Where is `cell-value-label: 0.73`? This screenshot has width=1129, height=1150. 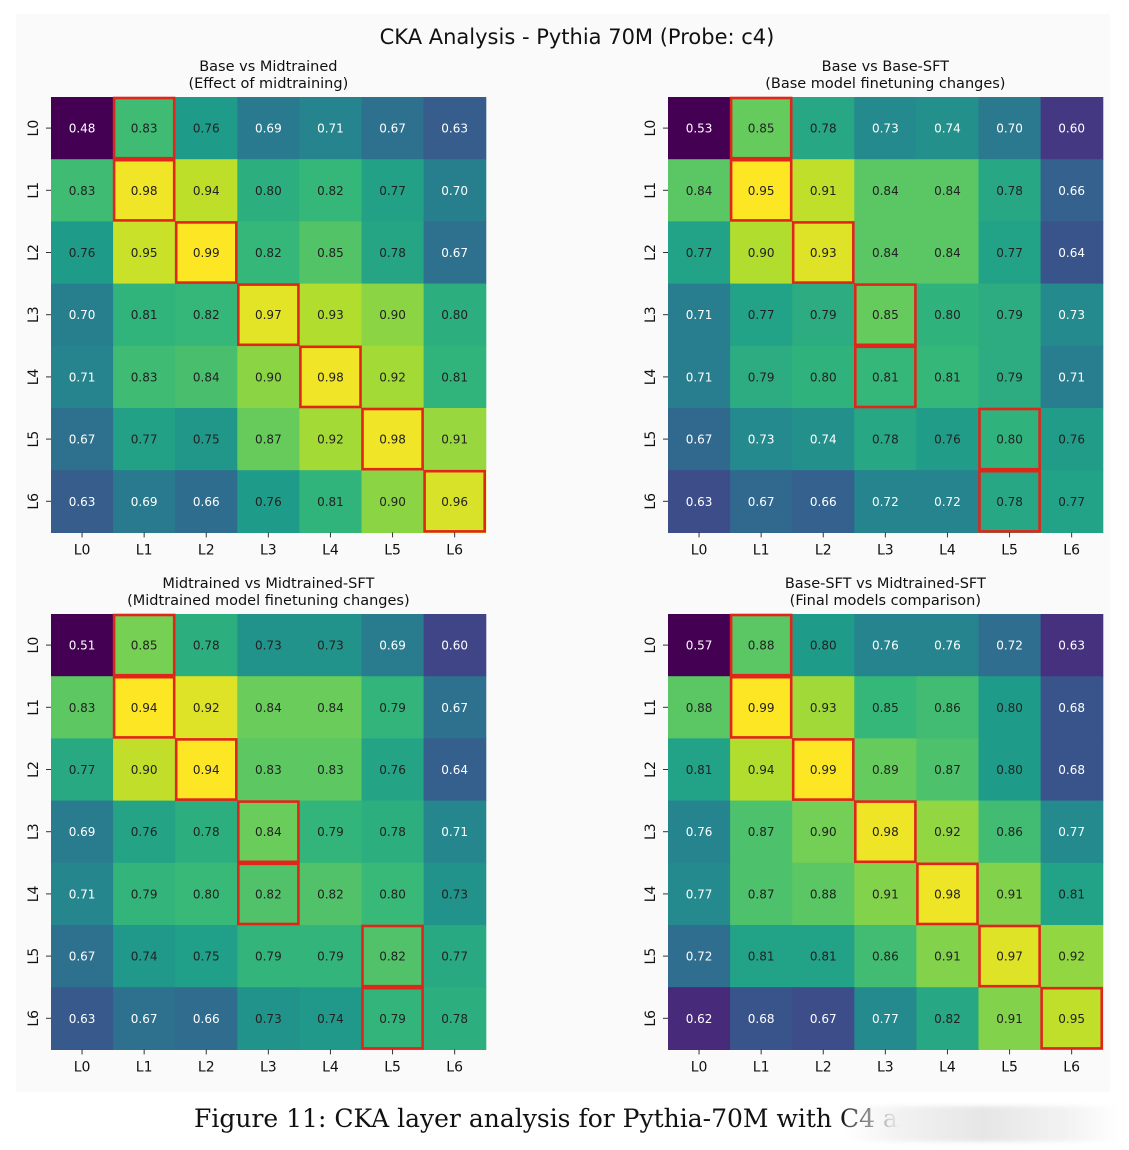
cell-value-label: 0.73 is located at coordinates (268, 646).